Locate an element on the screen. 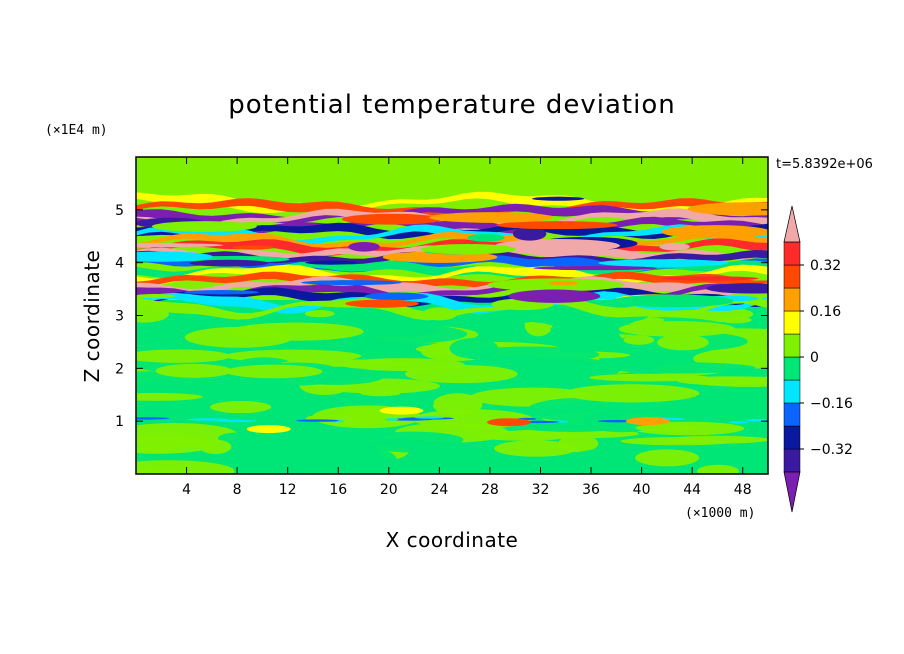 The height and width of the screenshot is (654, 904). colorbar-tick-label: 0 is located at coordinates (814, 358).